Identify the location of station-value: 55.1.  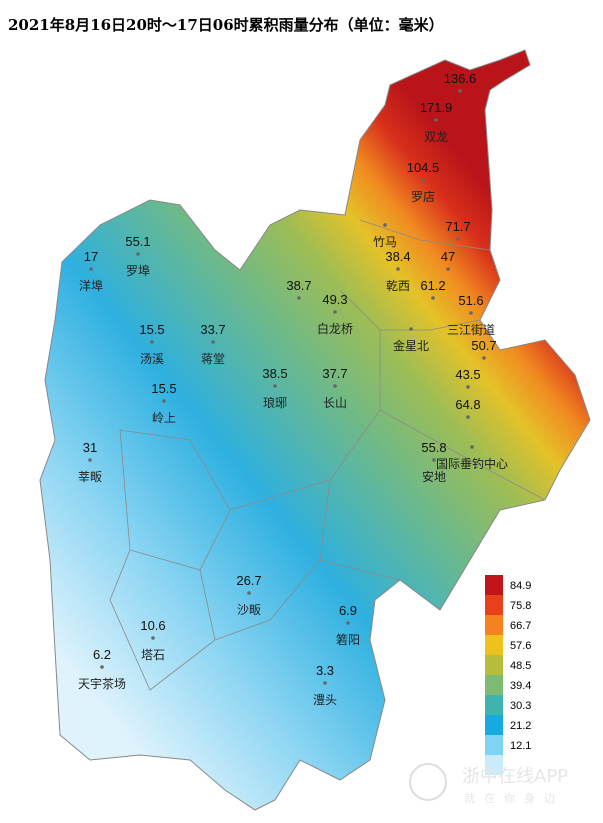
(137, 241).